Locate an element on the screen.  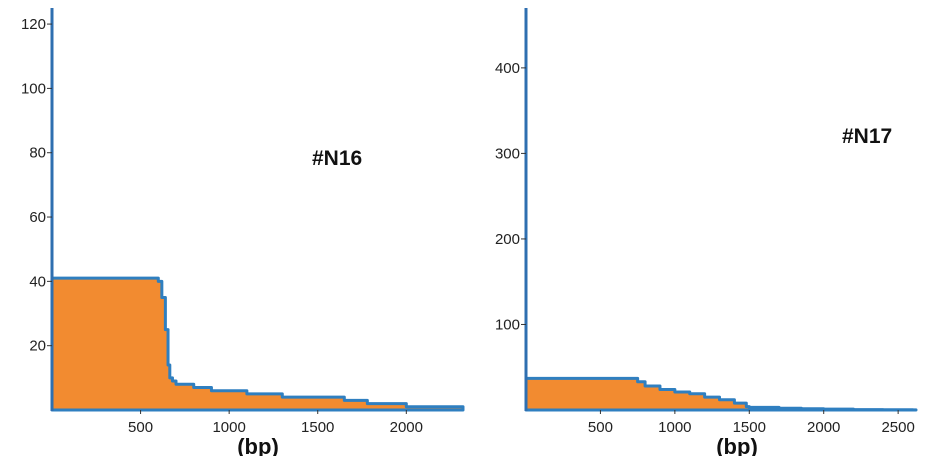
y-tick-label: 20 is located at coordinates (37, 346).